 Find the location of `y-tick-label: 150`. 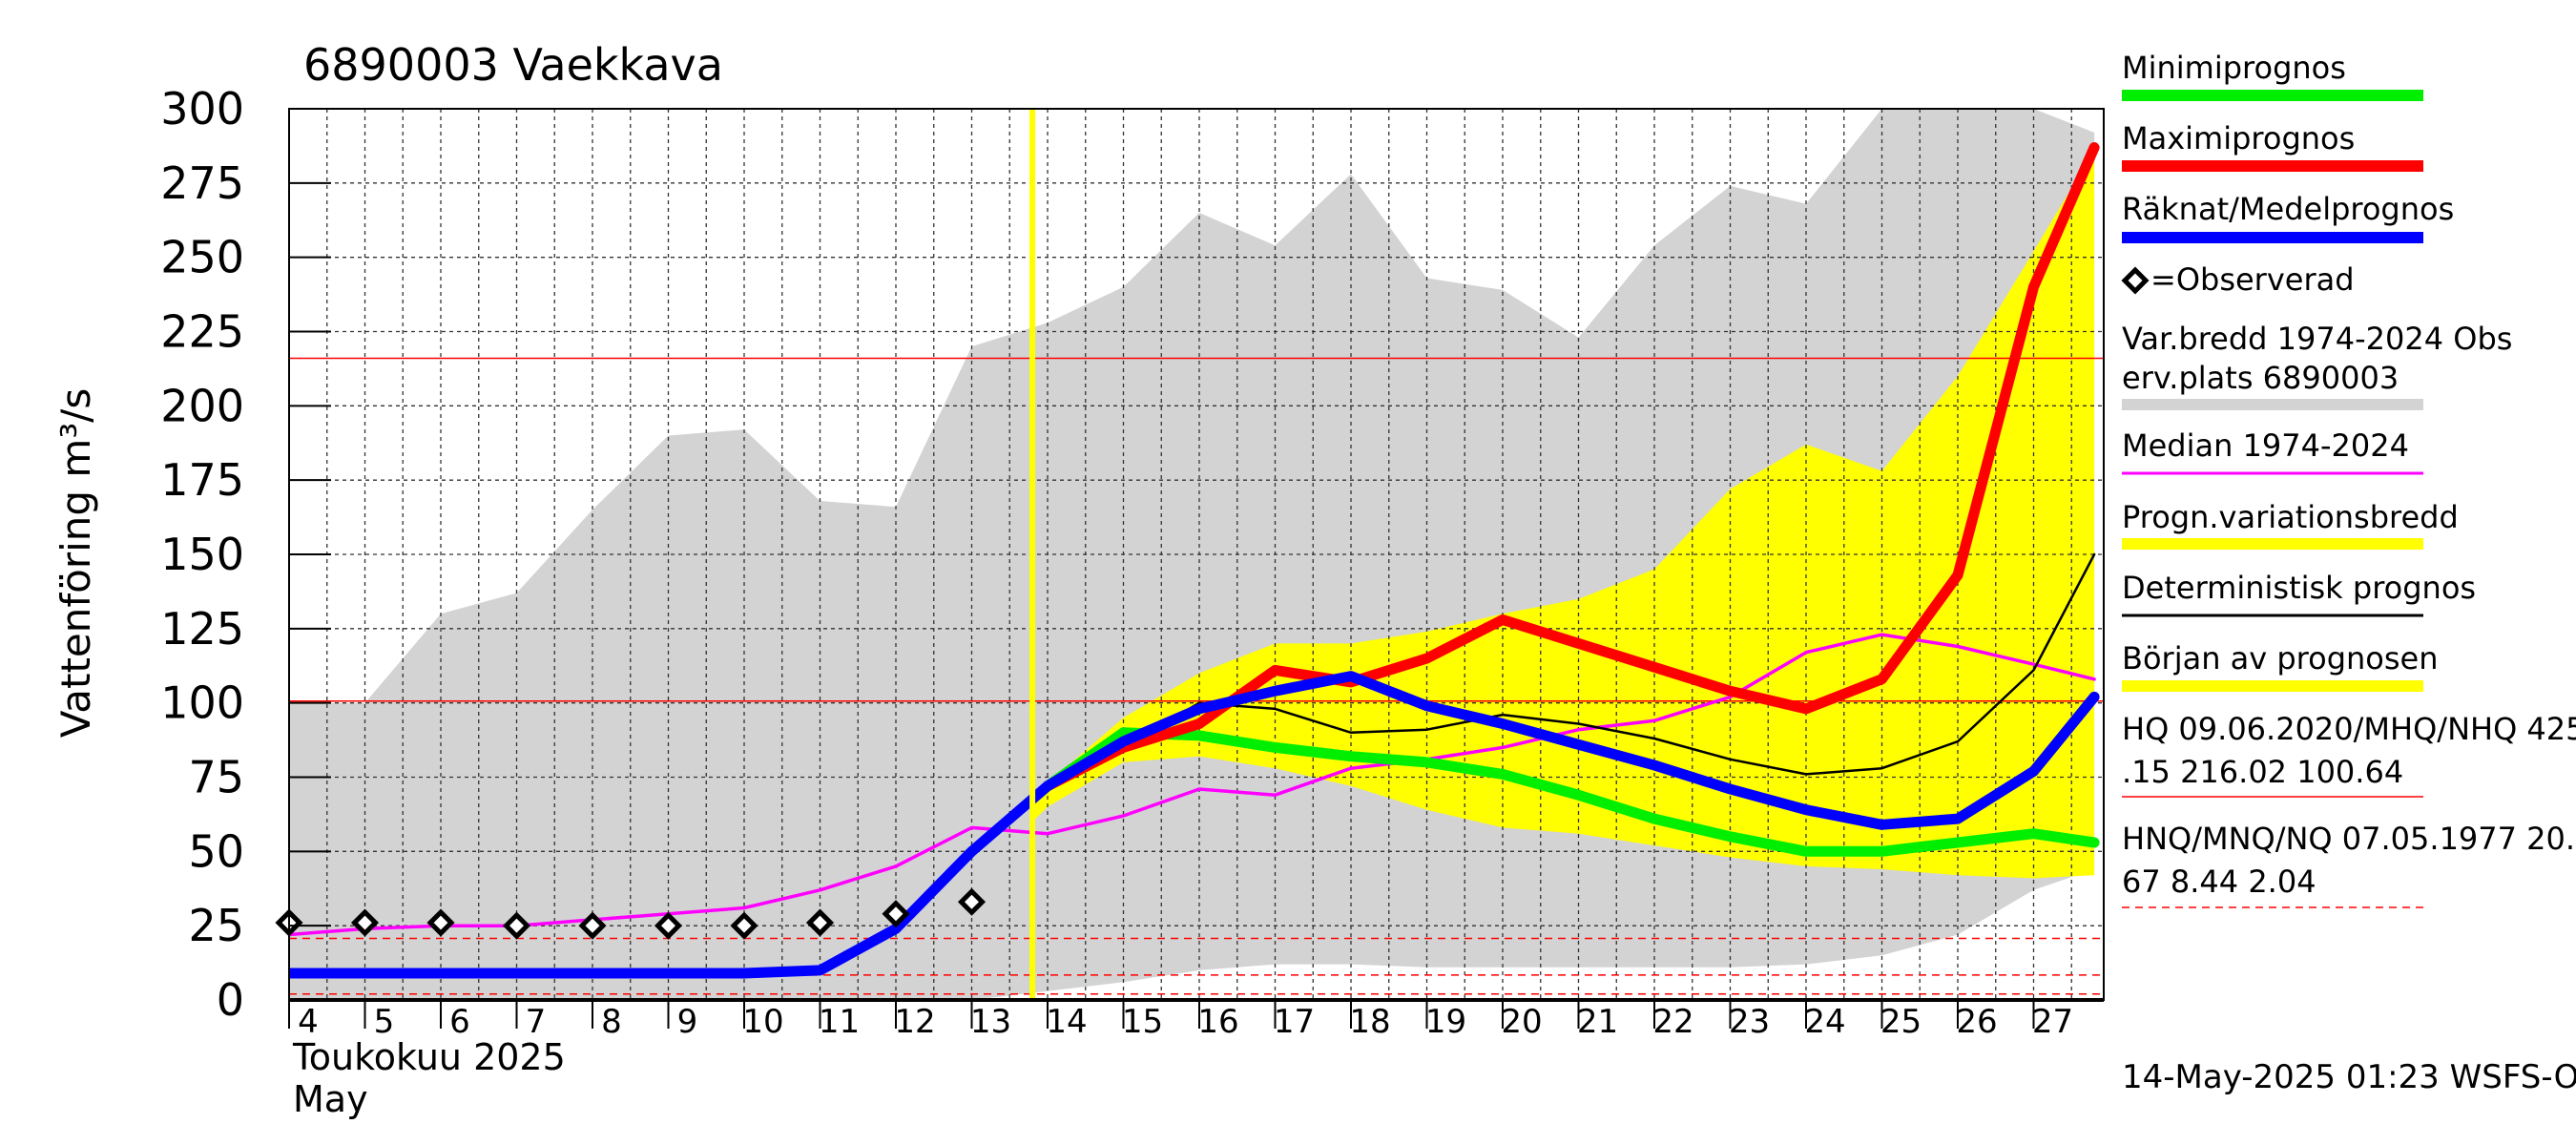

y-tick-label: 150 is located at coordinates (202, 555).